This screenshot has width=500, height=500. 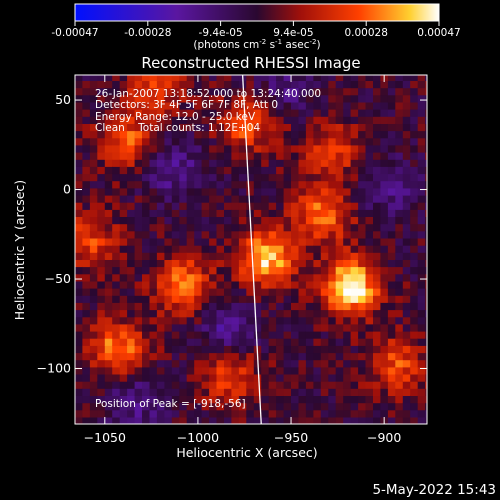 I want to click on x-tick-label: −1000, so click(x=198, y=437).